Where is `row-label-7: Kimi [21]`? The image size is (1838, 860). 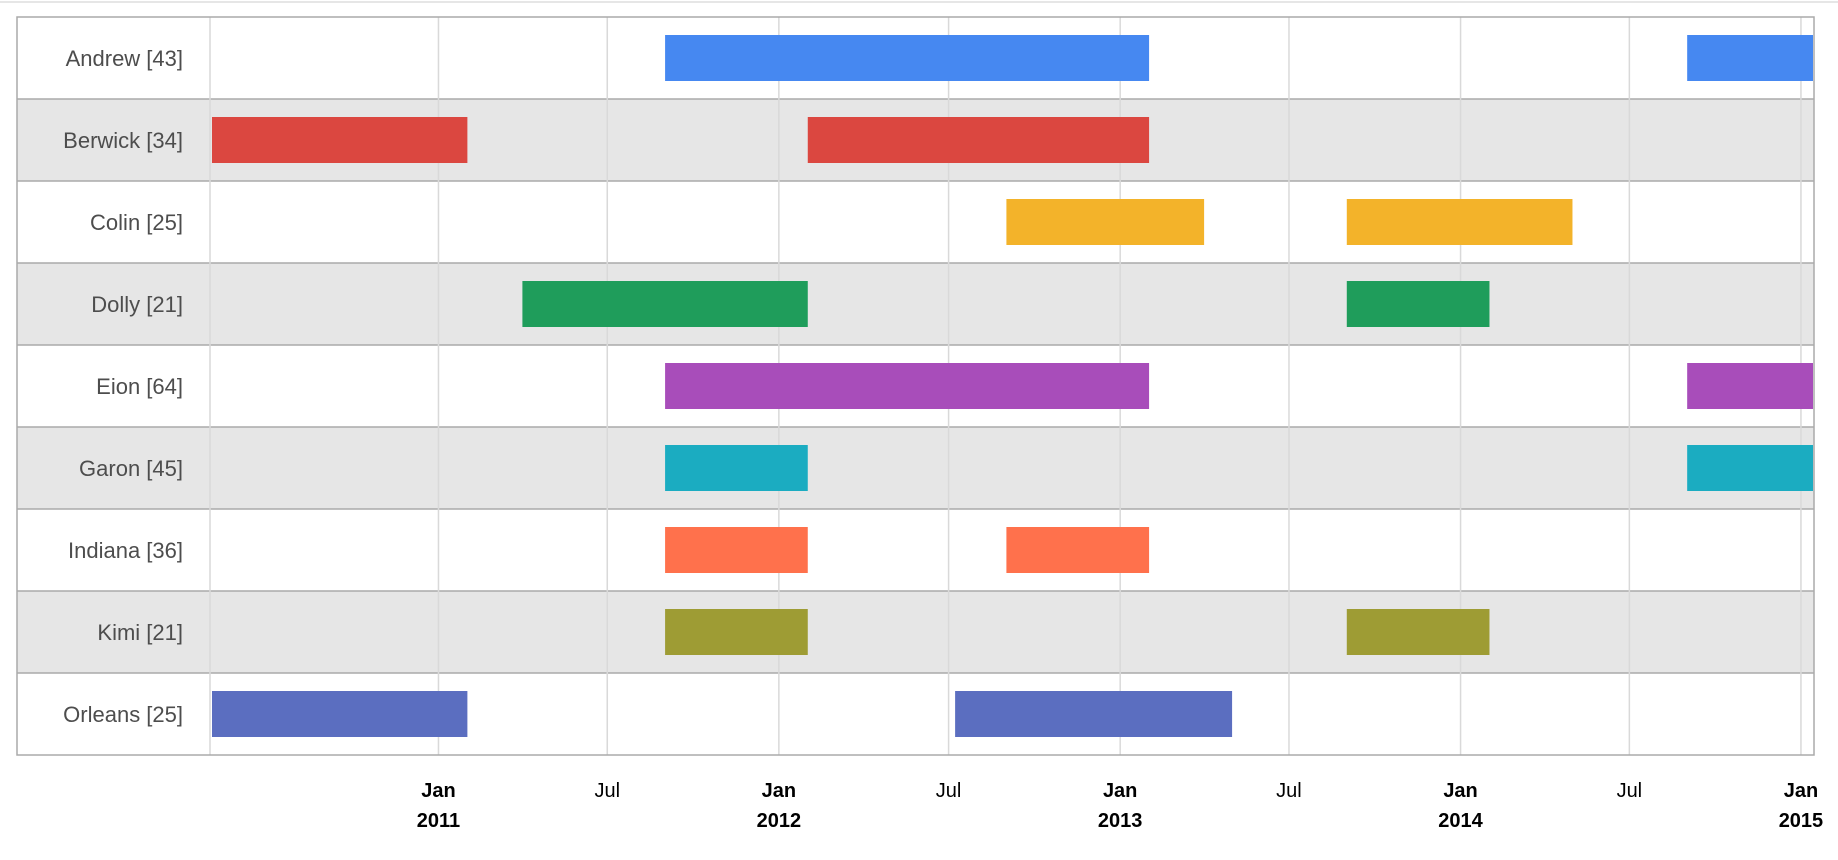 row-label-7: Kimi [21] is located at coordinates (140, 632).